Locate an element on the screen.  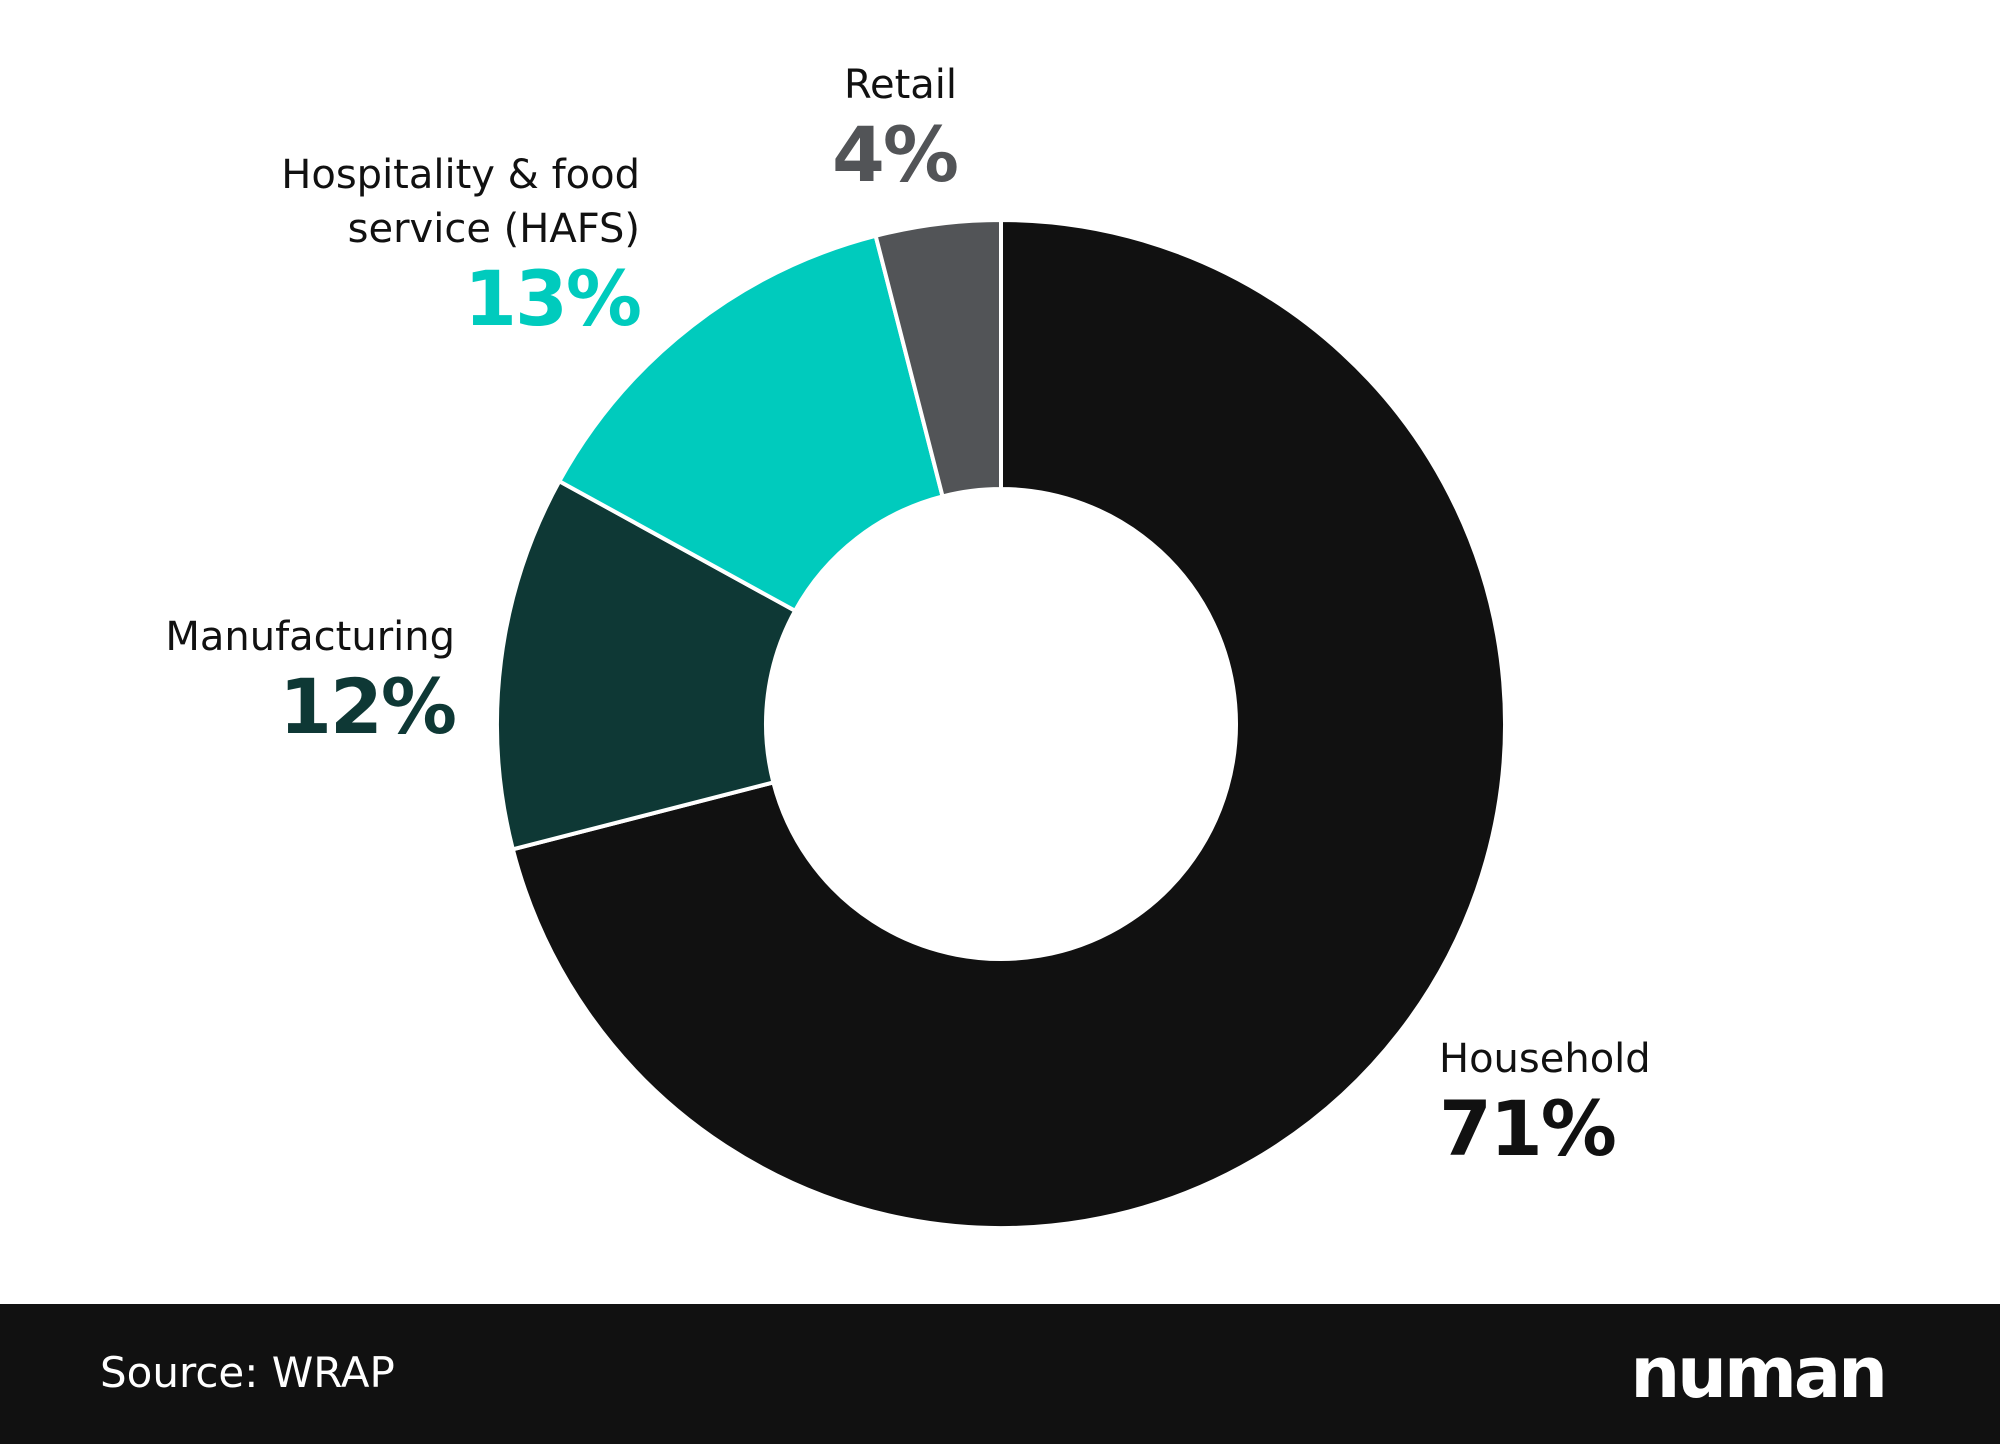
slice-label: Manufacturing 12% is located at coordinates (311, 680).